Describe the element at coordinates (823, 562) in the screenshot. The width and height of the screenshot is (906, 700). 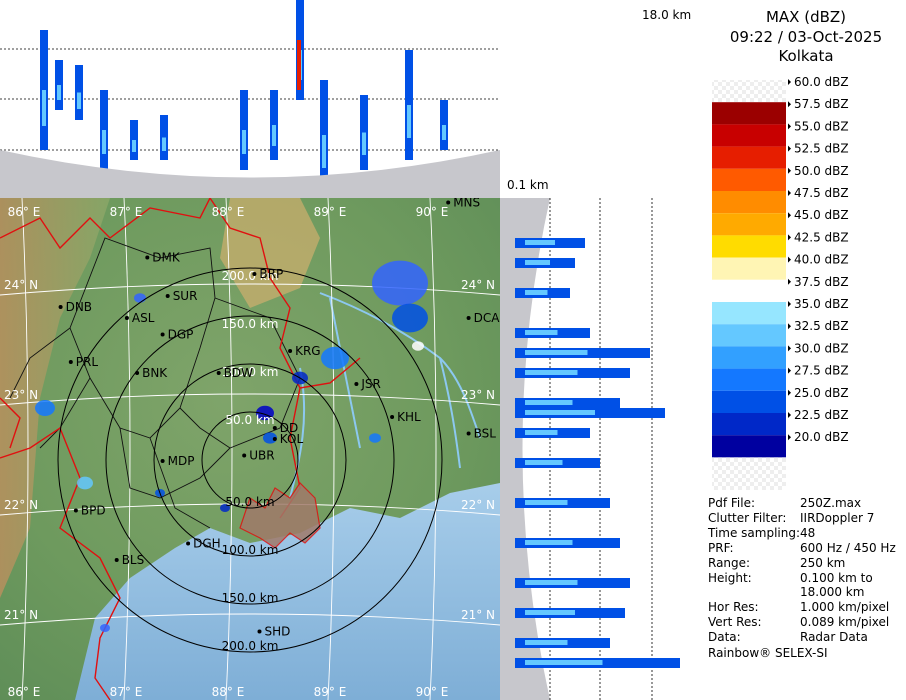
I see `info-value: 250 km` at that location.